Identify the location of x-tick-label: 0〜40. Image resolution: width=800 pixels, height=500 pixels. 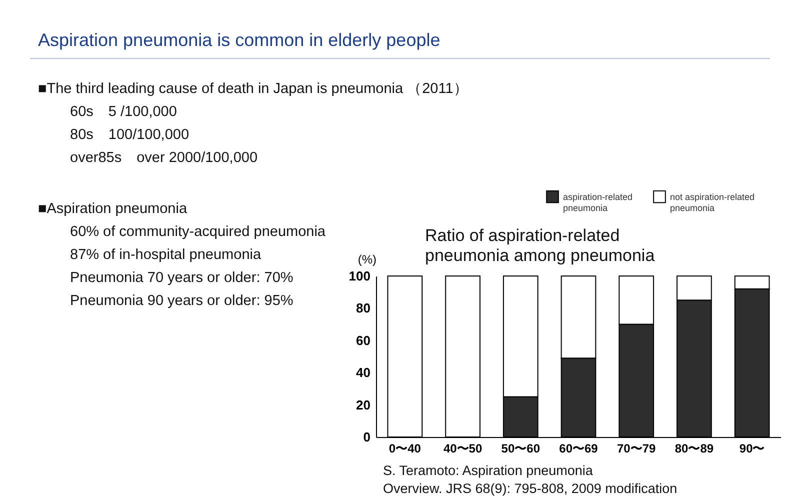
(405, 449).